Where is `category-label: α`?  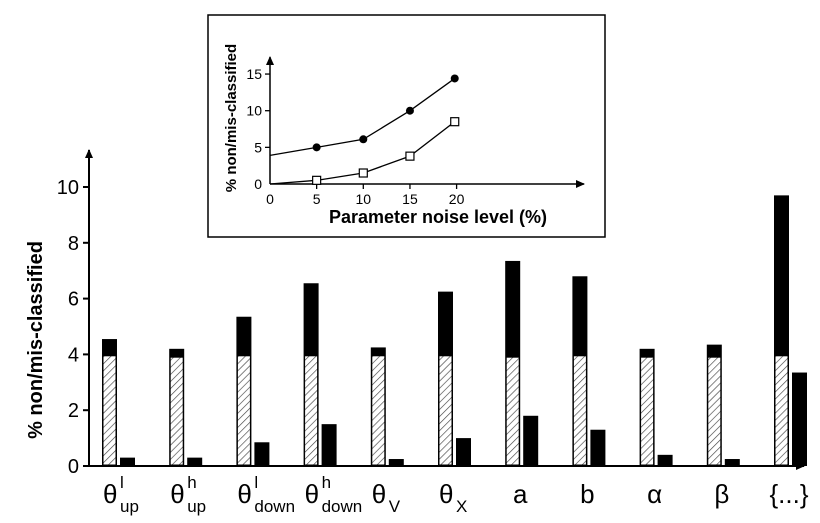
category-label: α is located at coordinates (654, 494).